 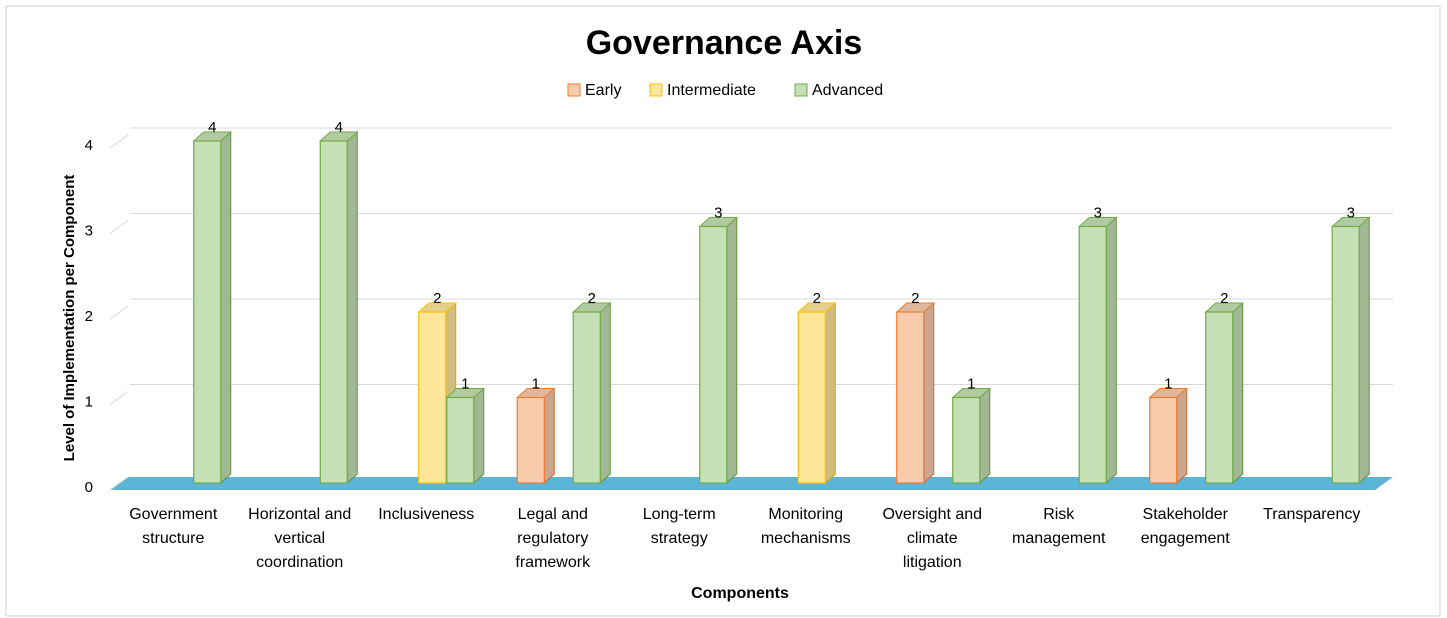 I want to click on y-tick-label: 3, so click(x=89, y=230).